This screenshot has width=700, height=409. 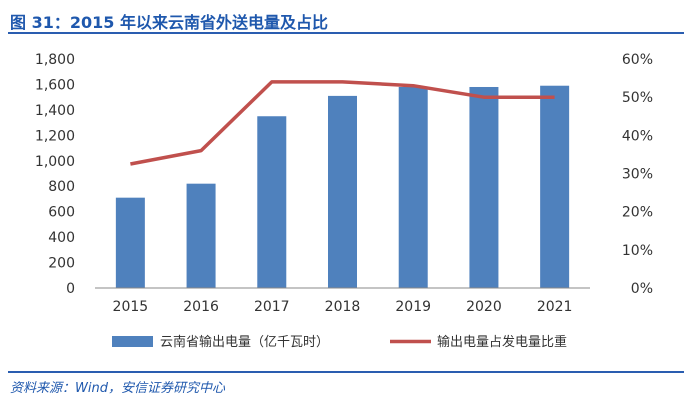 I want to click on legend: 云南省输出电量（亿千瓦时） 输出电量占发电量比重, so click(x=339, y=342).